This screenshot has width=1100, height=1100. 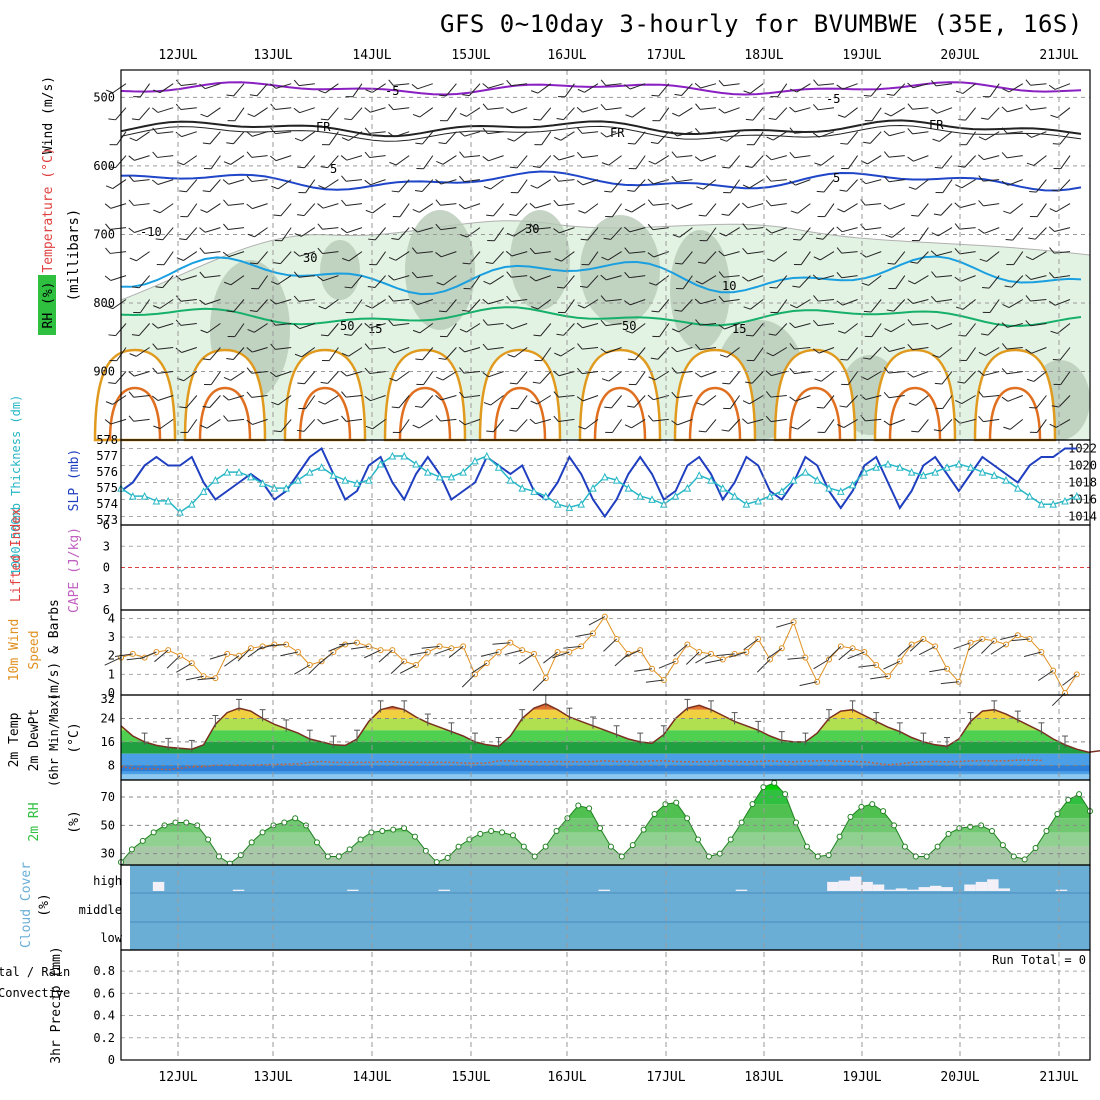 What do you see at coordinates (106, 546) in the screenshot?
I see `li-tick: 3` at bounding box center [106, 546].